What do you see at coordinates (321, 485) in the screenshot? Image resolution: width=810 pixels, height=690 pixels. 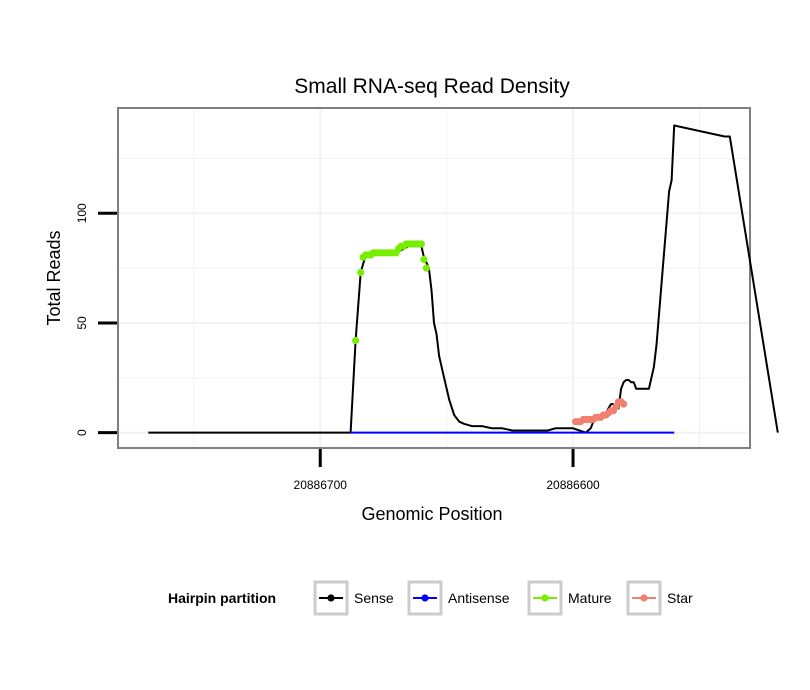 I see `x-tick-label: 20886700` at bounding box center [321, 485].